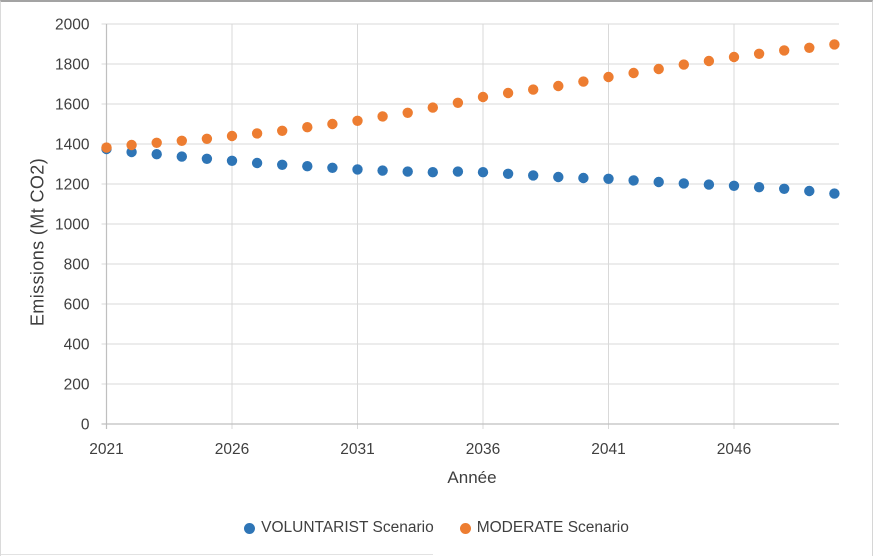  Describe the element at coordinates (436, 528) in the screenshot. I see `chart-legend: VOLUNTARIST Scenario MODERATE Scenario` at that location.